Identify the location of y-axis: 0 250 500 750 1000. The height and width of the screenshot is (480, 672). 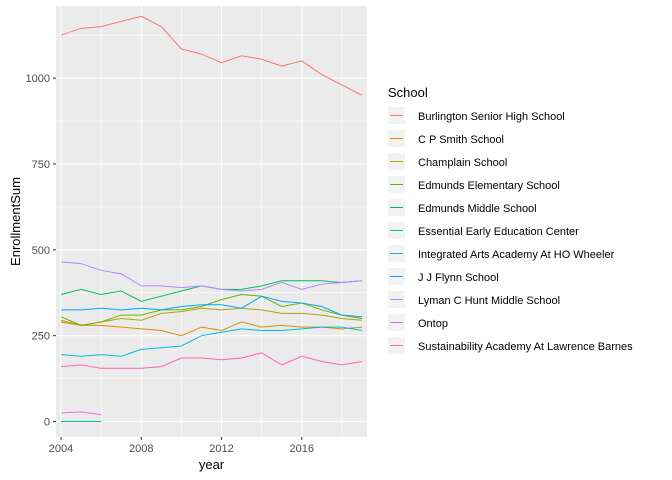
(41, 251).